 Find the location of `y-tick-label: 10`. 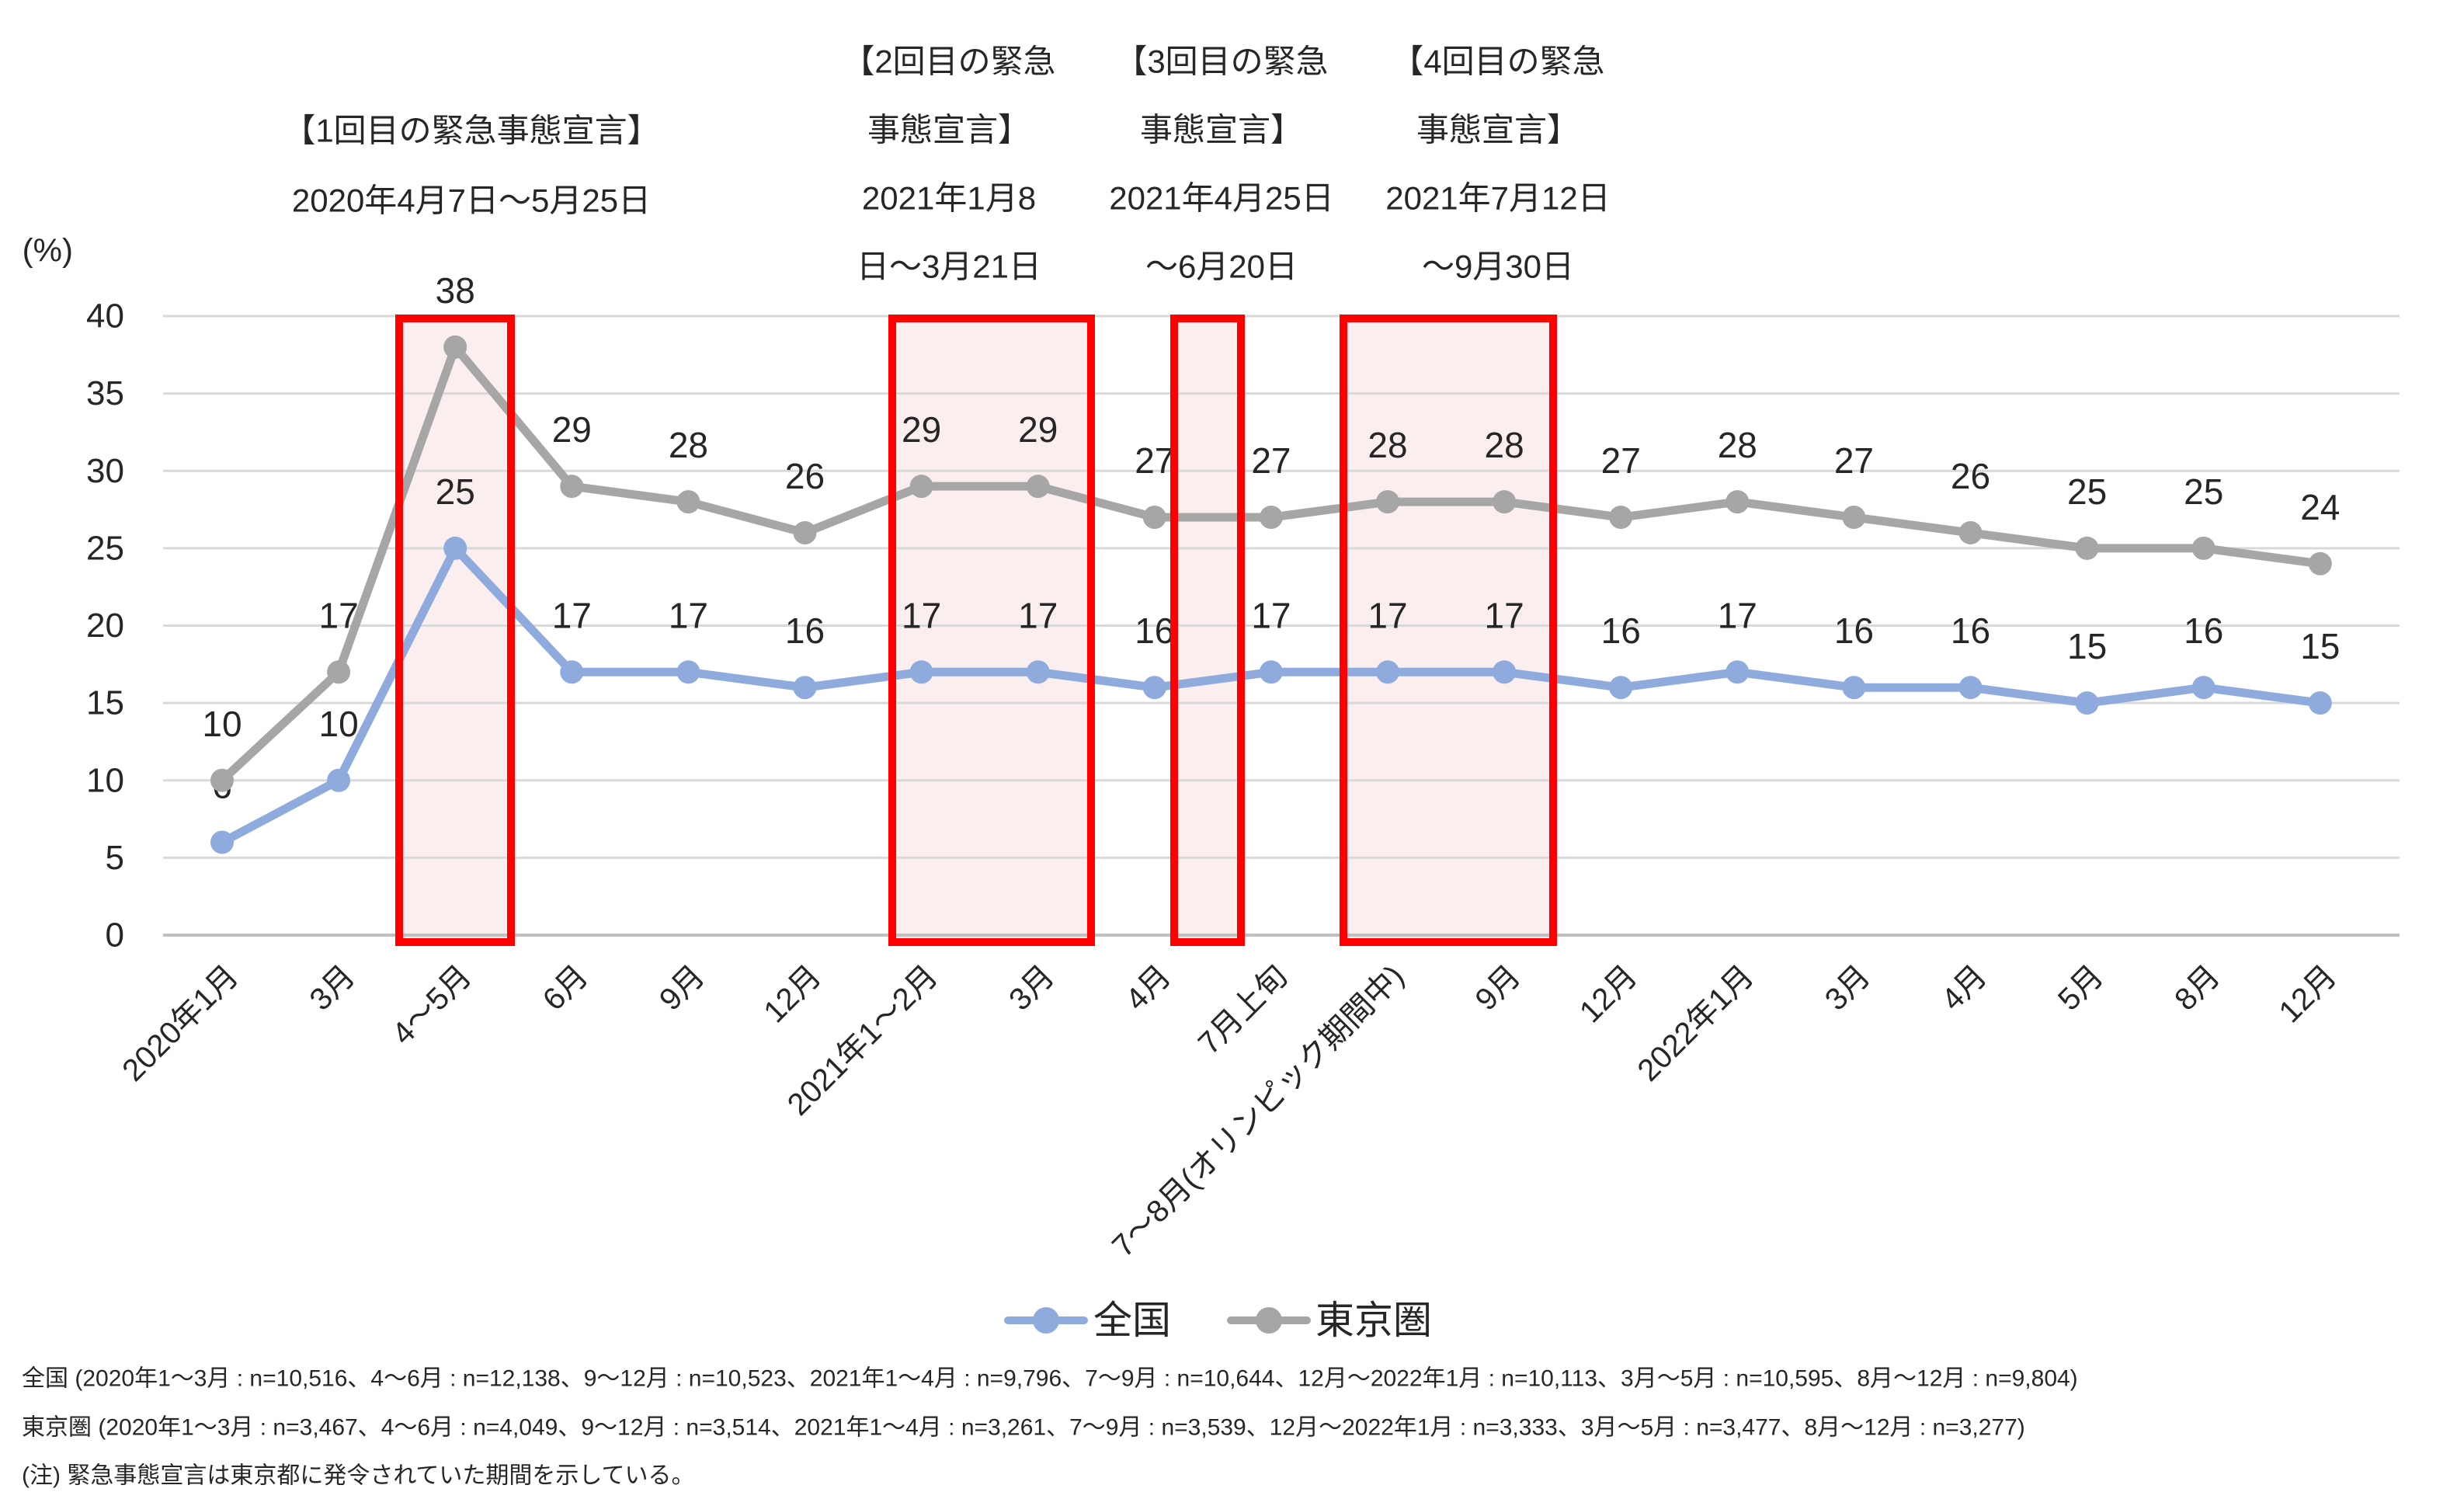

y-tick-label: 10 is located at coordinates (105, 780).